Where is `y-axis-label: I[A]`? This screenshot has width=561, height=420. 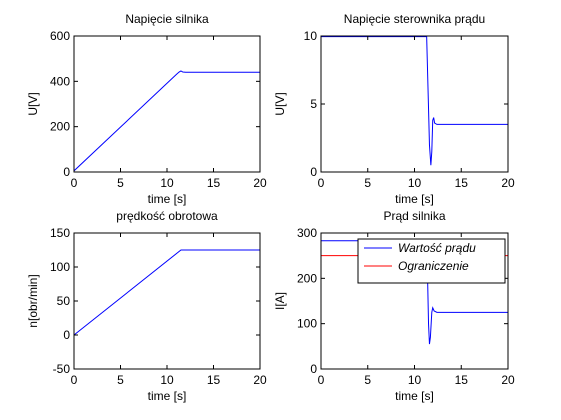 y-axis-label: I[A] is located at coordinates (280, 301).